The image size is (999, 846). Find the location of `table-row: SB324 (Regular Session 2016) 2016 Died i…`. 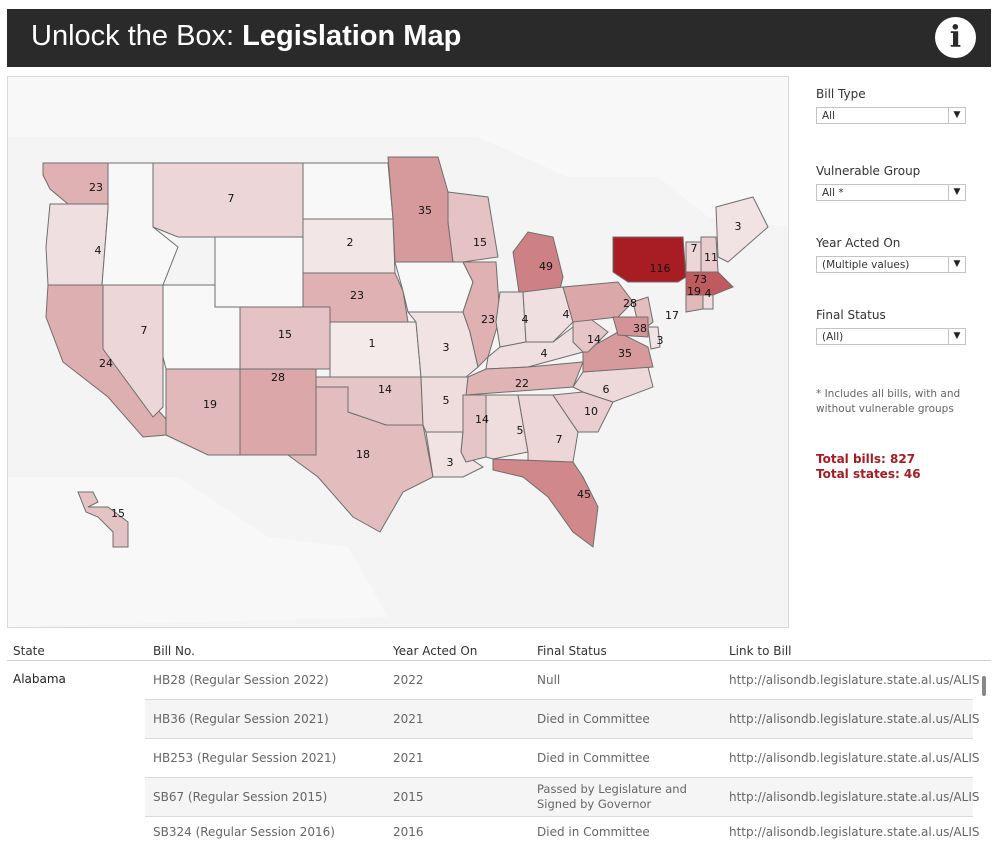

table-row: SB324 (Regular Session 2016) 2016 Died i… is located at coordinates (562, 828).